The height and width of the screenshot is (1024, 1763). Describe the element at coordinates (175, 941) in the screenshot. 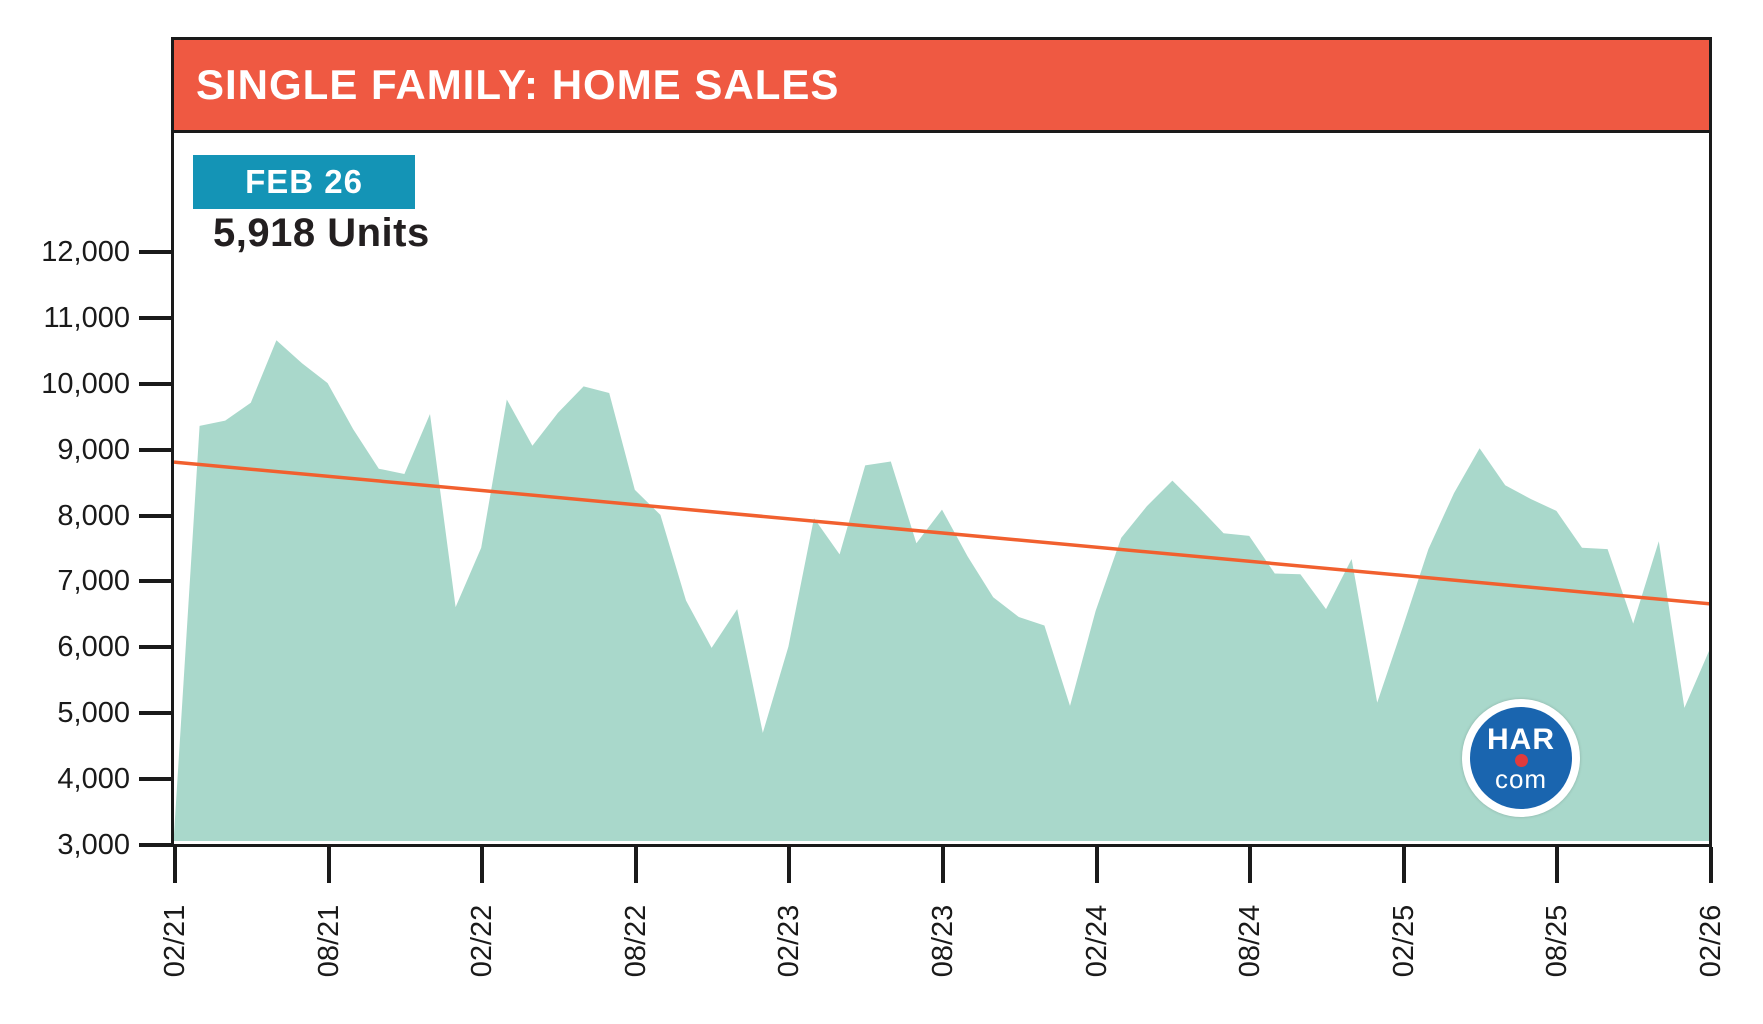

I see `x-tick-label: 02/21` at that location.